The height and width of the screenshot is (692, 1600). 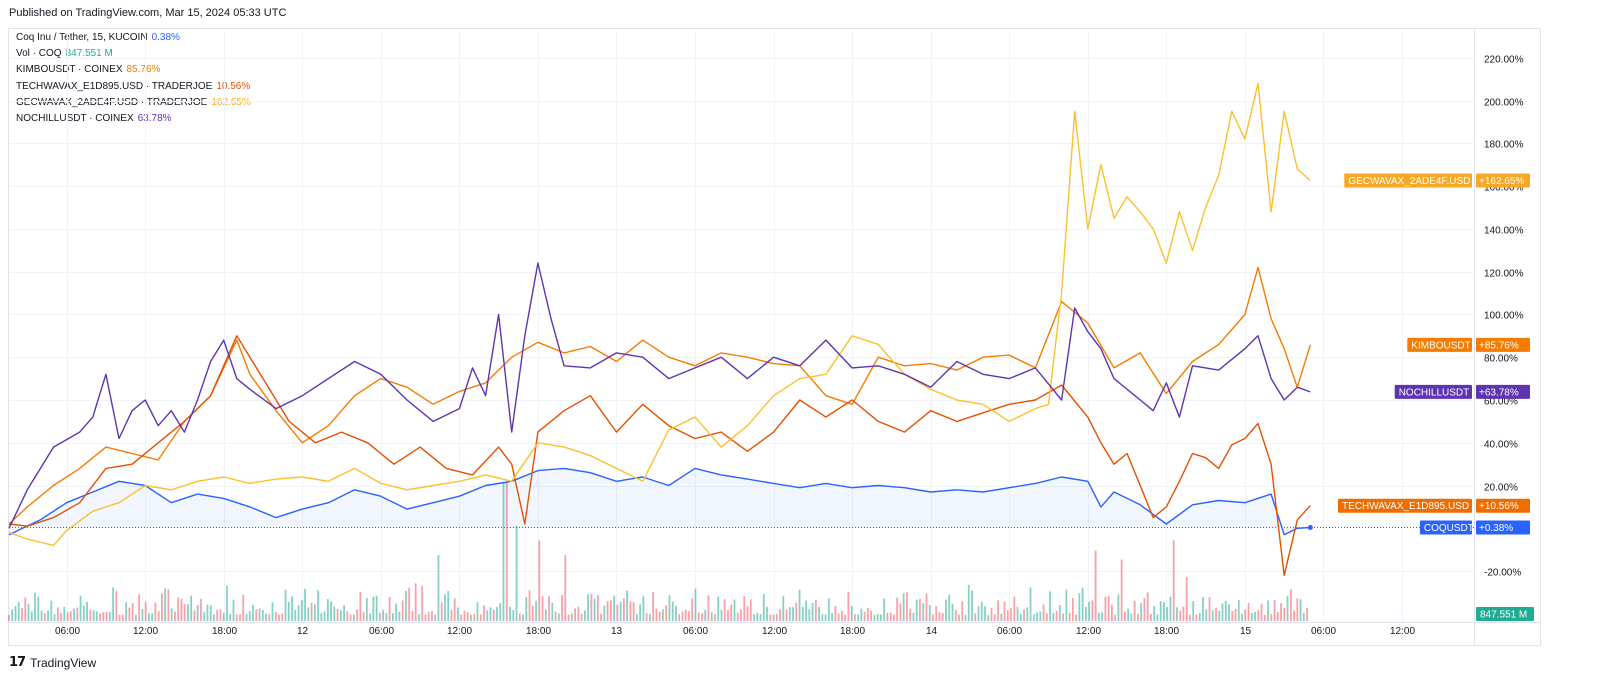 I want to click on legend-row-coq: Coq Inu / Tether, 15, KUCOIN 0.38%, so click(x=133, y=38).